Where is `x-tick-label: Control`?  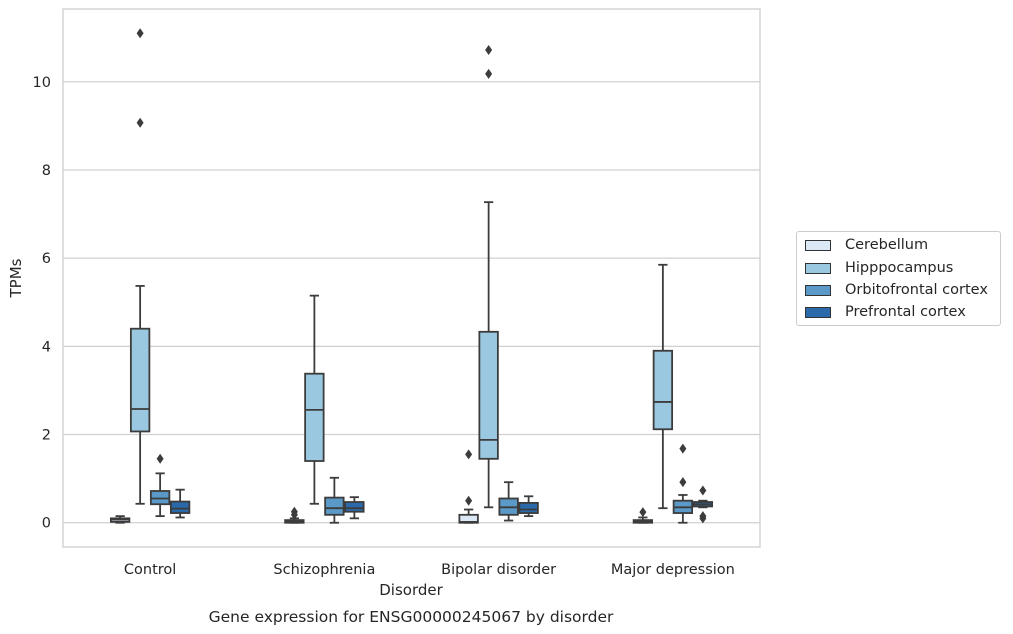 x-tick-label: Control is located at coordinates (150, 570).